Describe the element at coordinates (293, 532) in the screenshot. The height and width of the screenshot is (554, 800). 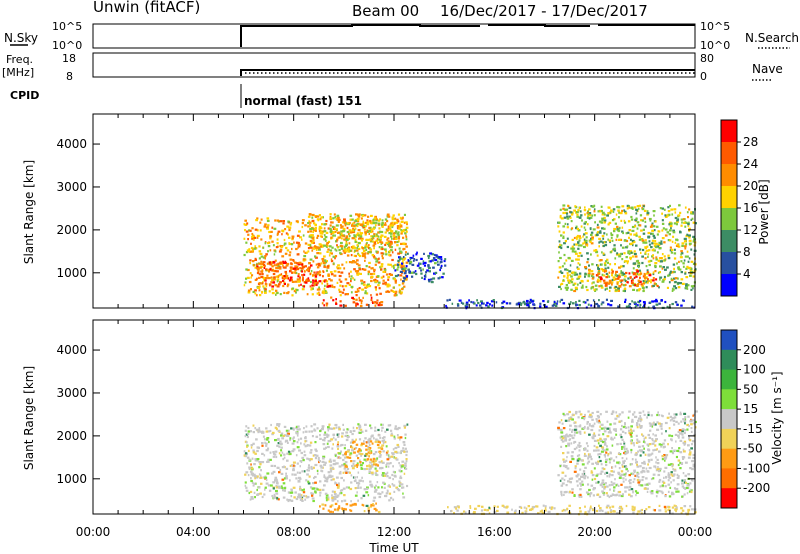
I see `x-tick-label: 08:00` at that location.